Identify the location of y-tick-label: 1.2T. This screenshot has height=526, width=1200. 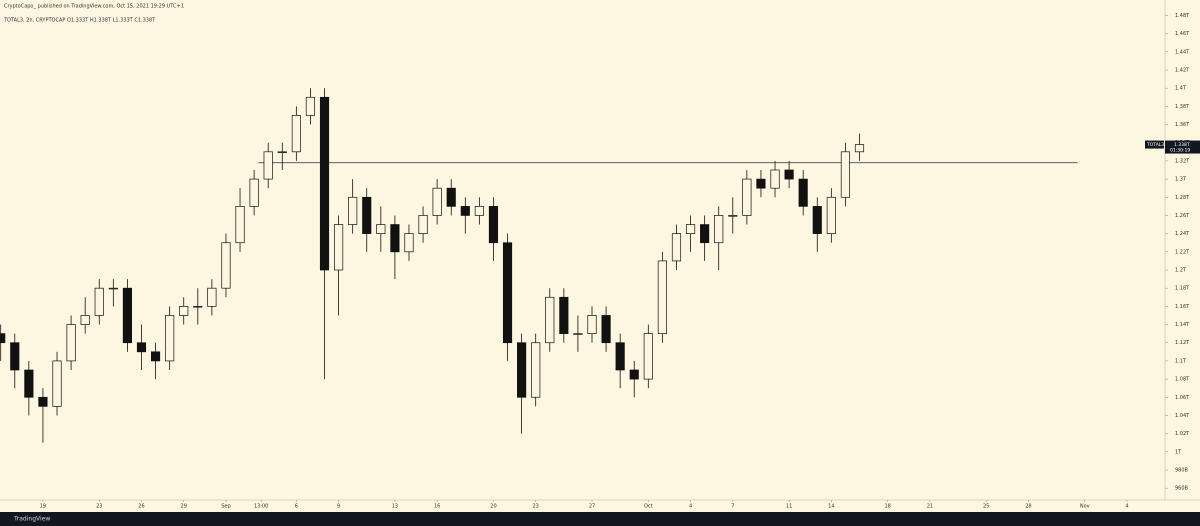
(1181, 271).